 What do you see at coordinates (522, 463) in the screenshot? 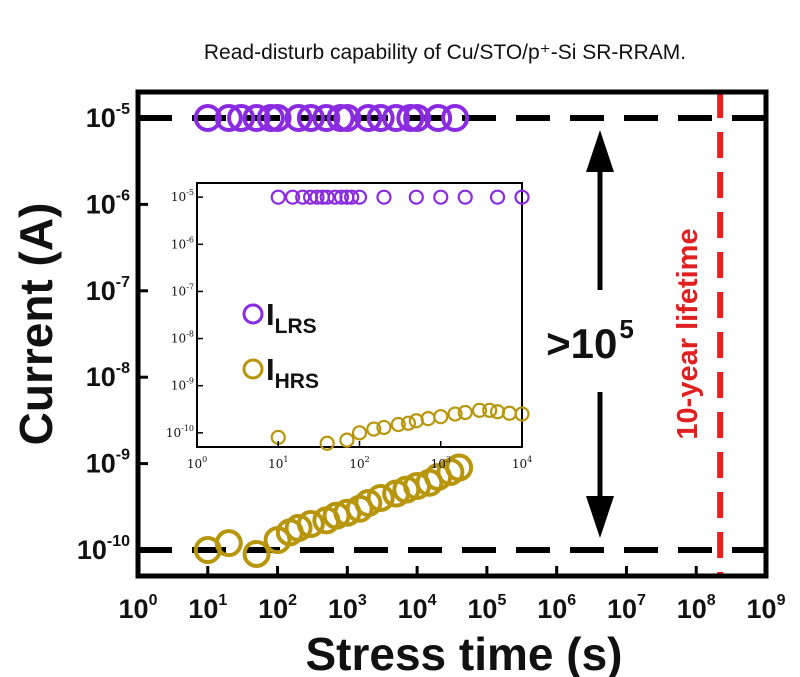
I see `inset-x-tick-label: 10⁴` at bounding box center [522, 463].